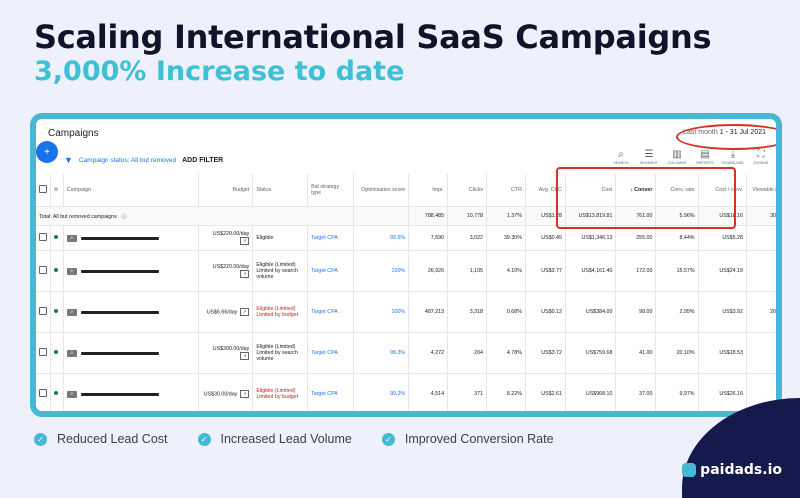 The height and width of the screenshot is (498, 800). I want to click on columns-tool-button: ▥ COLUMNS, so click(677, 157).